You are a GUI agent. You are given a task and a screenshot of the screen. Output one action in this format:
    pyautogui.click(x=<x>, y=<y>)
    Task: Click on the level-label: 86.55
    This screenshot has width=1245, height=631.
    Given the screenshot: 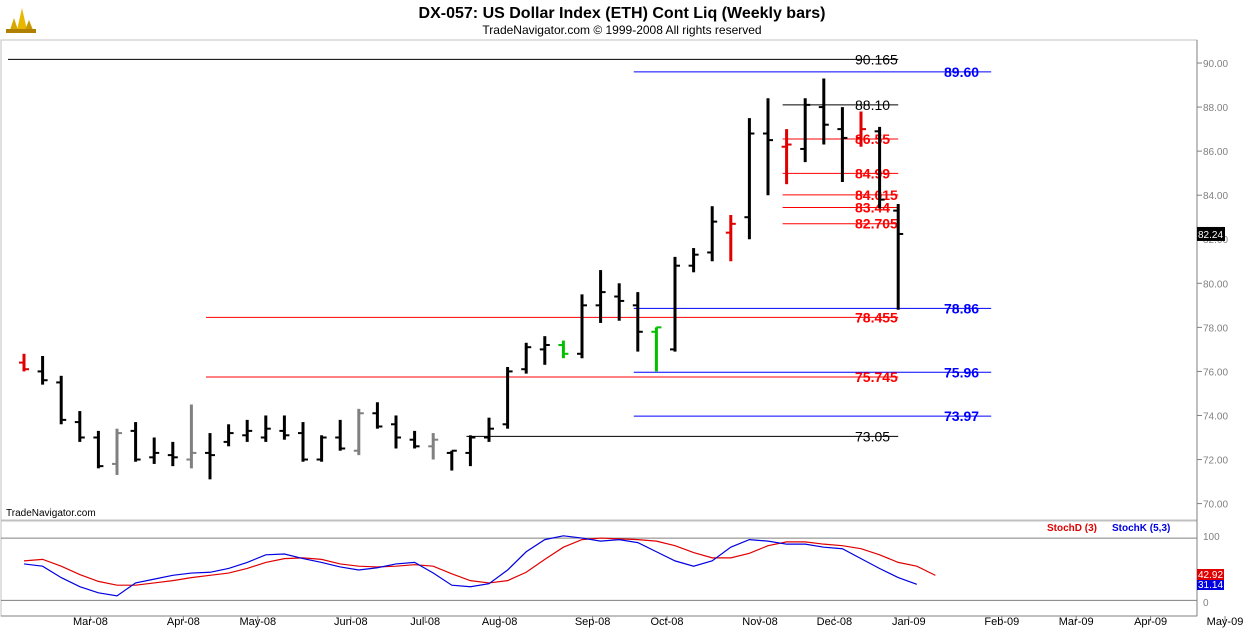 What is the action you would take?
    pyautogui.click(x=872, y=139)
    